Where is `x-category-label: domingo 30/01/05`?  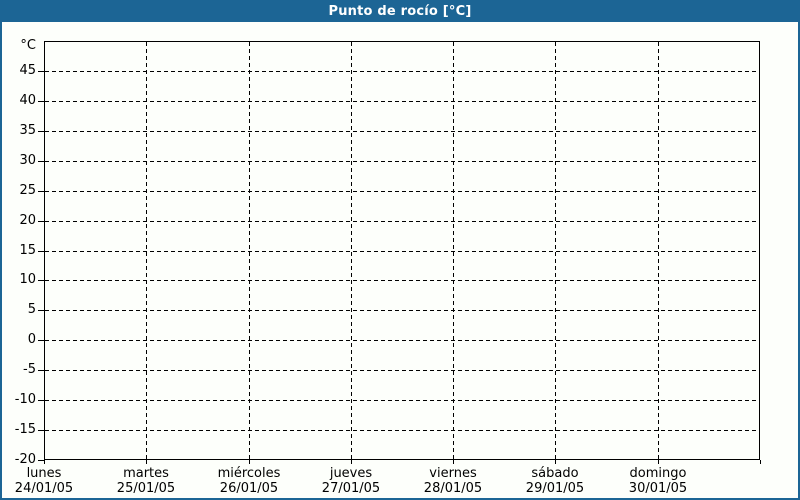 x-category-label: domingo 30/01/05 is located at coordinates (658, 481).